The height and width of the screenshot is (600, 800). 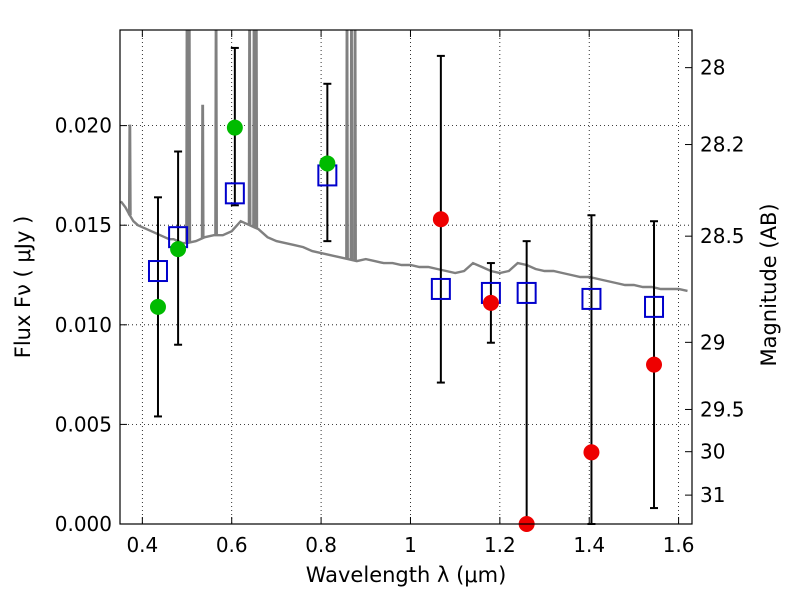 I want to click on x-tick-label: 1.4, so click(x=589, y=545).